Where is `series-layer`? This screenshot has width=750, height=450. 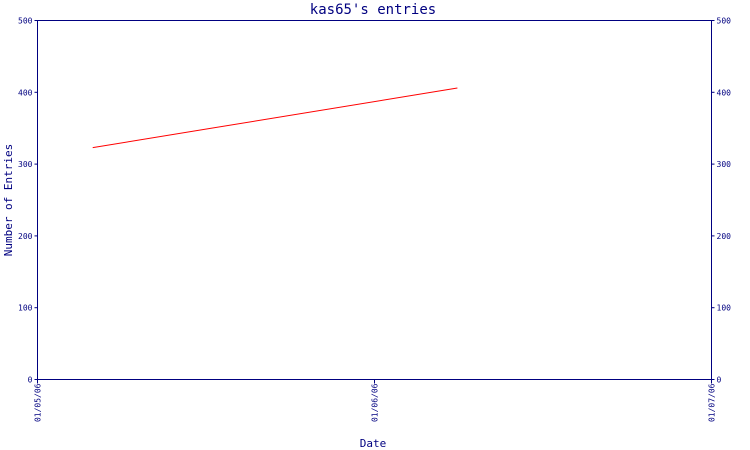
series-layer is located at coordinates (275, 118).